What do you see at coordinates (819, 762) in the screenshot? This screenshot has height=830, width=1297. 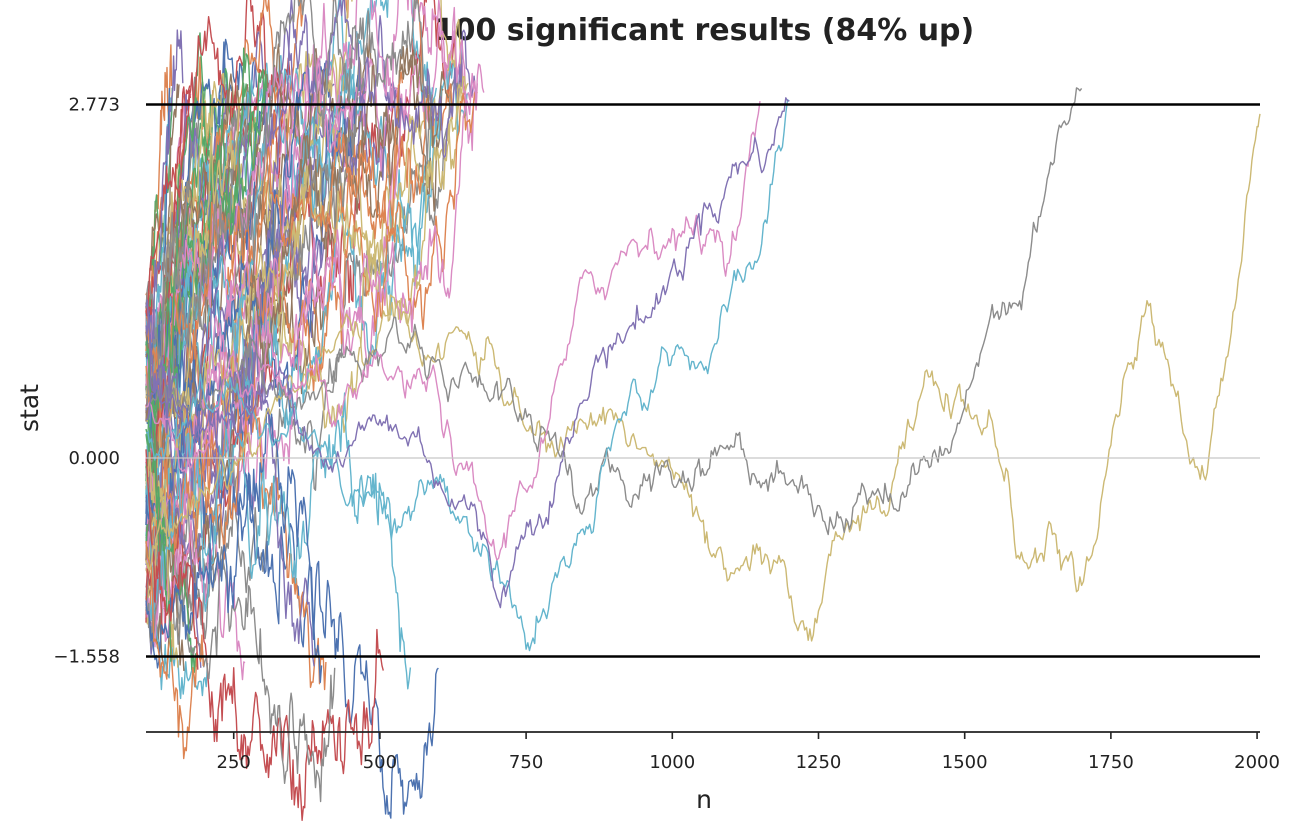 I see `x-tick-label: 1250` at bounding box center [819, 762].